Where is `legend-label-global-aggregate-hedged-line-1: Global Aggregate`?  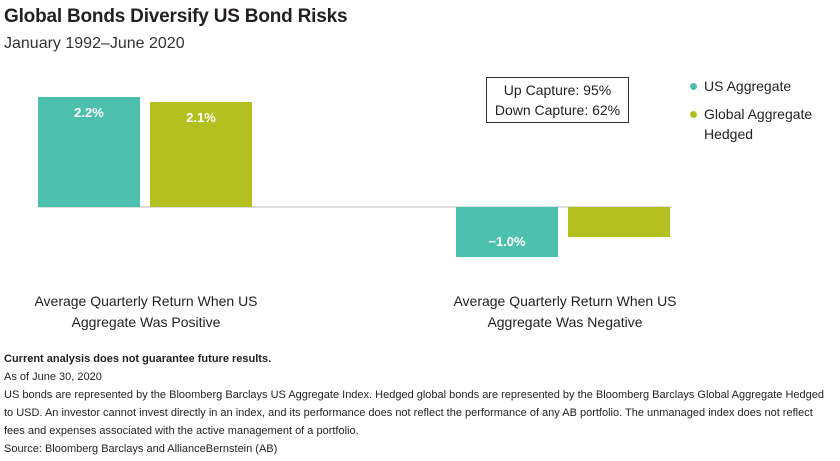
legend-label-global-aggregate-hedged-line-1: Global Aggregate is located at coordinates (758, 114).